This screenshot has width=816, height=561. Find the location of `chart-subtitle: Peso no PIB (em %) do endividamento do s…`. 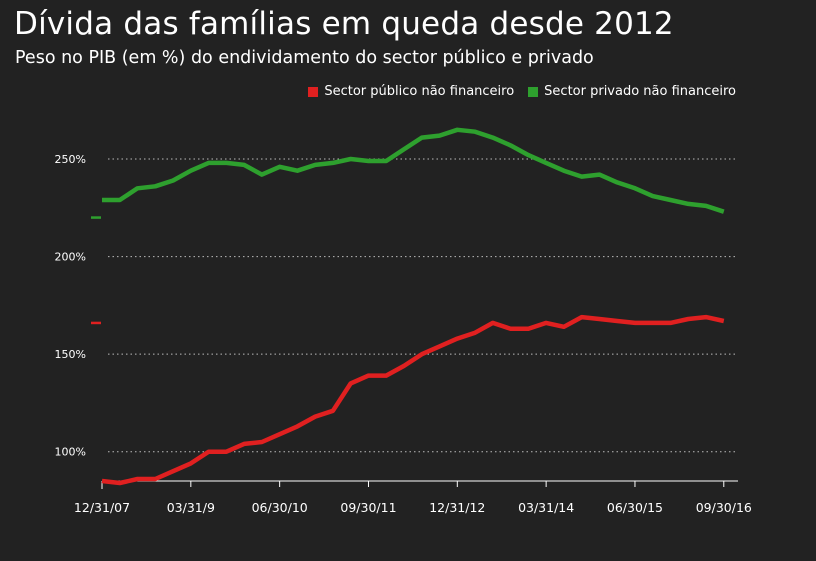

chart-subtitle: Peso no PIB (em %) do endividamento do s… is located at coordinates (304, 58).